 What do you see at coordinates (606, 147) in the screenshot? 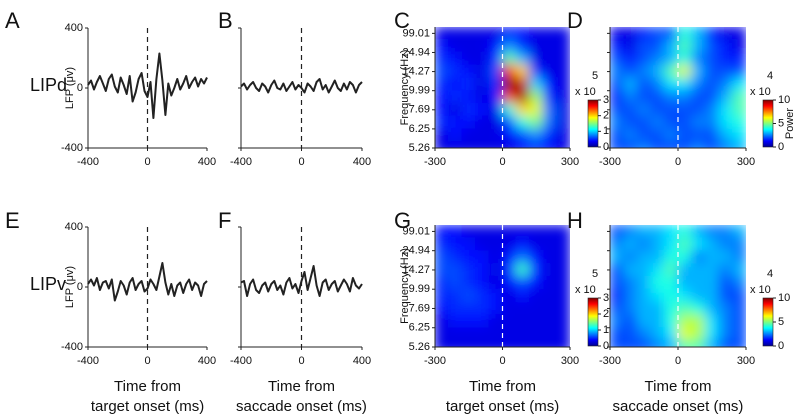
I see `colorbar-tick-label: 0` at bounding box center [606, 147].